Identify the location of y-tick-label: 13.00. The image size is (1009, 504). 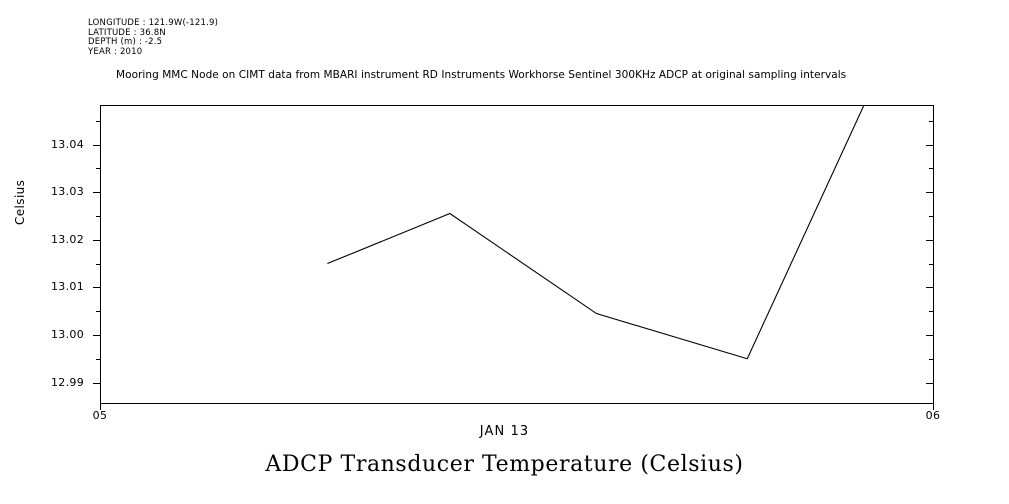
(67, 334).